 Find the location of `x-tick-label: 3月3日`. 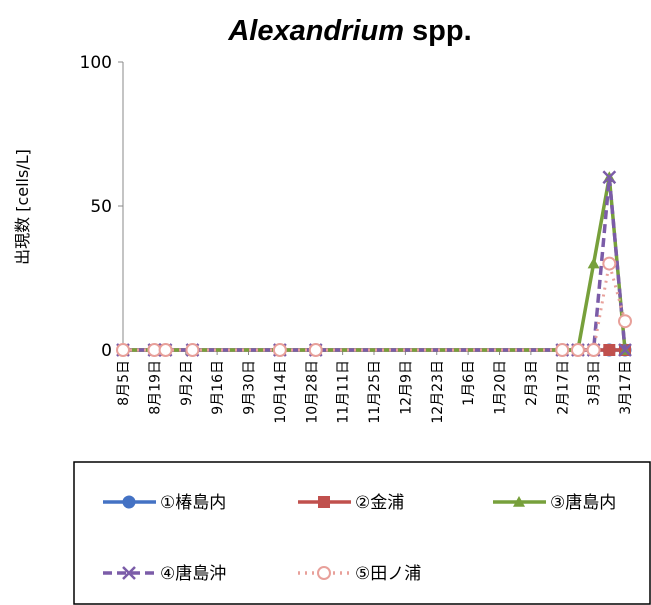

x-tick-label: 3月3日 is located at coordinates (595, 383).